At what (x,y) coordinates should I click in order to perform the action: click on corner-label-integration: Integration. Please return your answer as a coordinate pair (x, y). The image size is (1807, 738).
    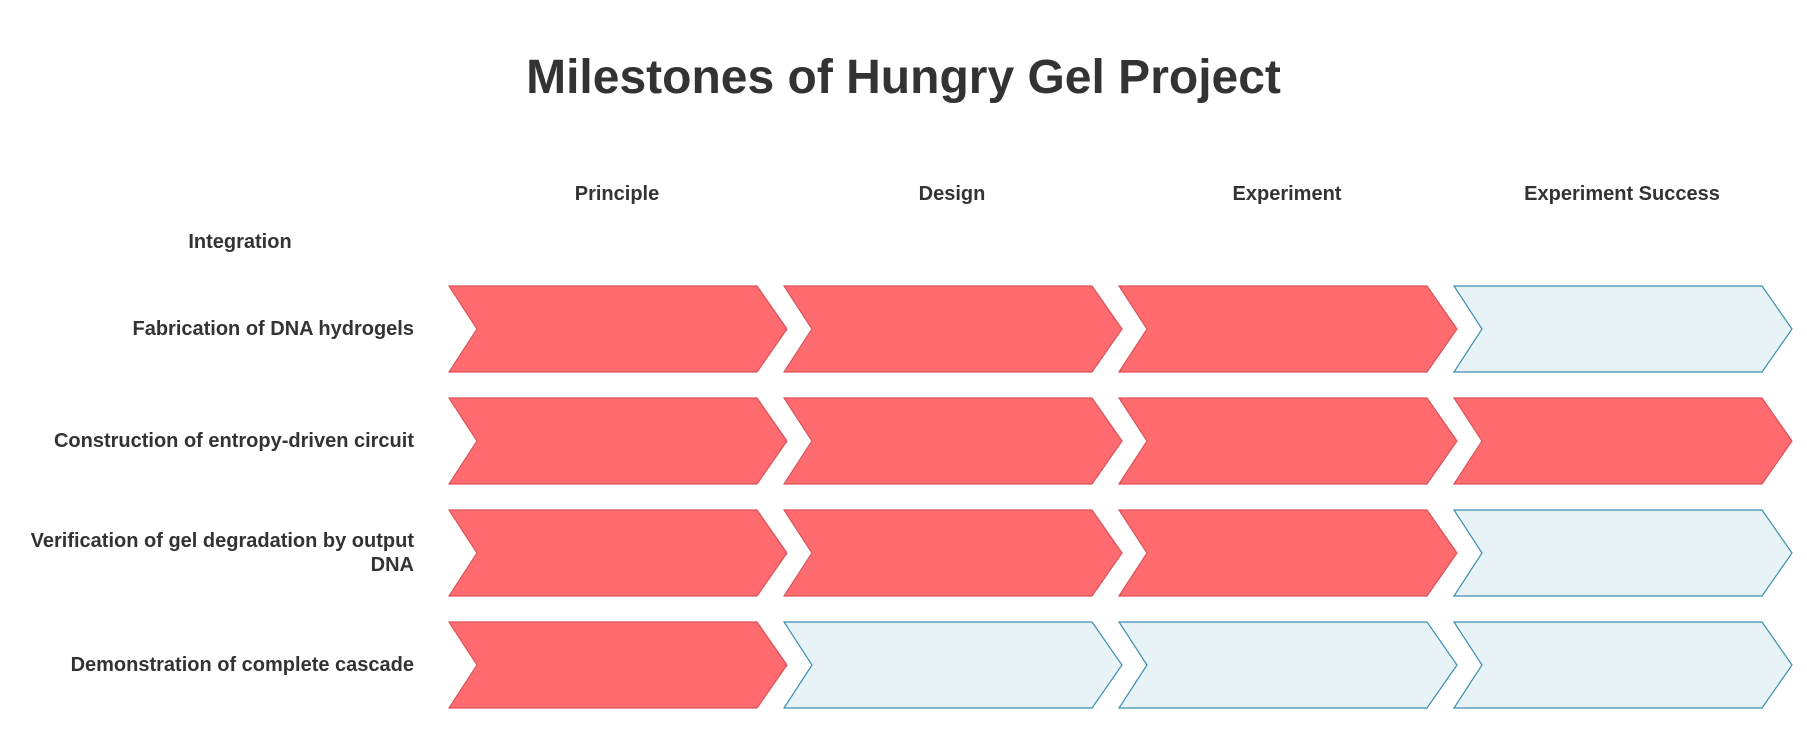
    Looking at the image, I should click on (240, 242).